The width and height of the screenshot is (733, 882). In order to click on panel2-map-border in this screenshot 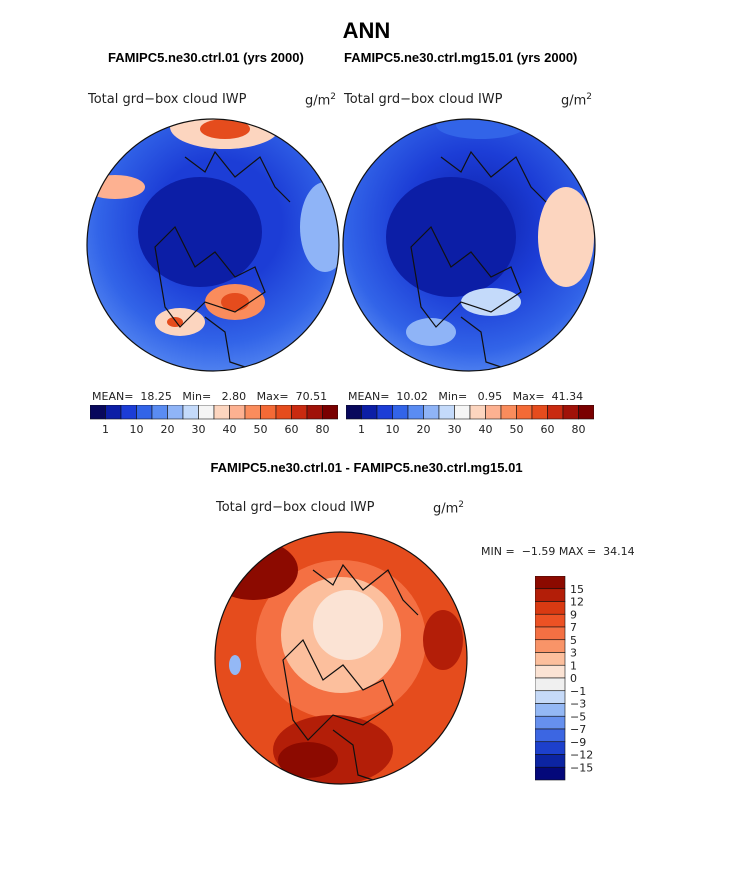, I will do `click(469, 245)`.